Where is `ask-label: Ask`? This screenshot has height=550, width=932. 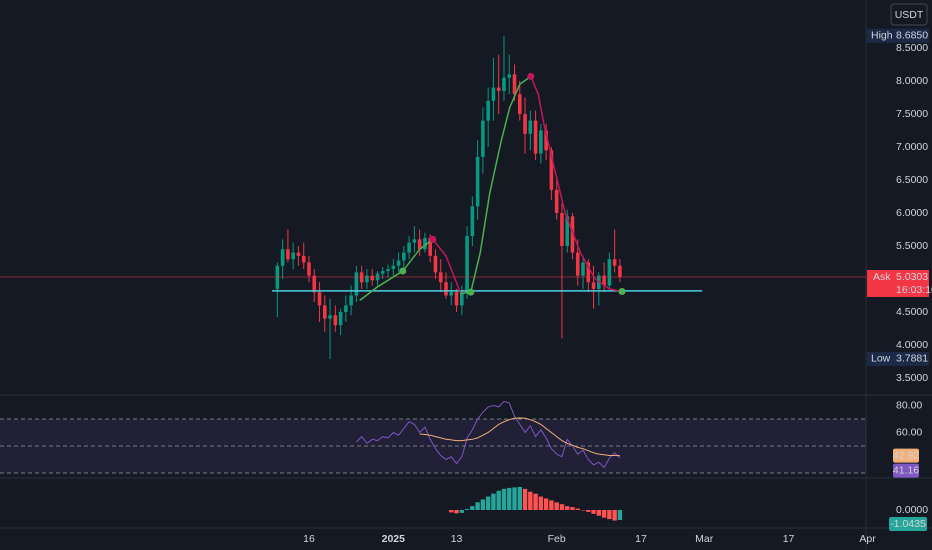
ask-label: Ask is located at coordinates (882, 277).